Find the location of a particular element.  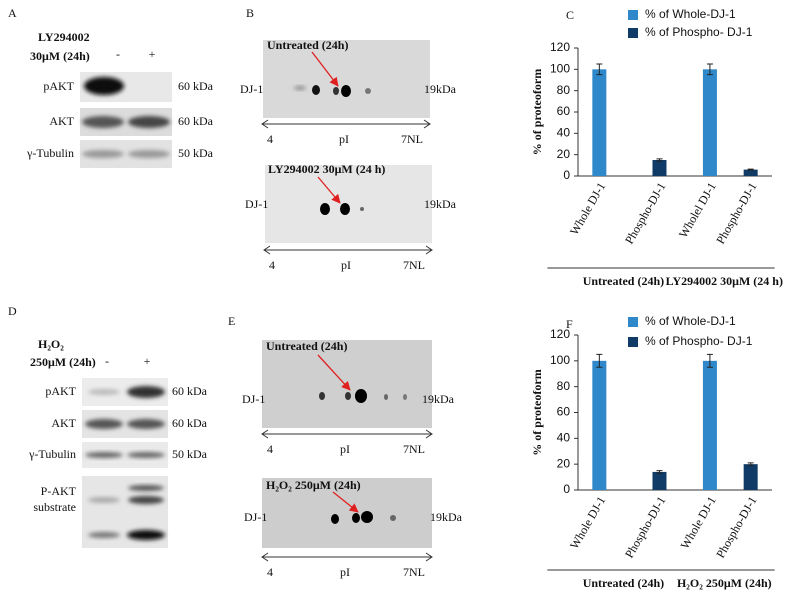

panel-label: D is located at coordinates (12, 311).